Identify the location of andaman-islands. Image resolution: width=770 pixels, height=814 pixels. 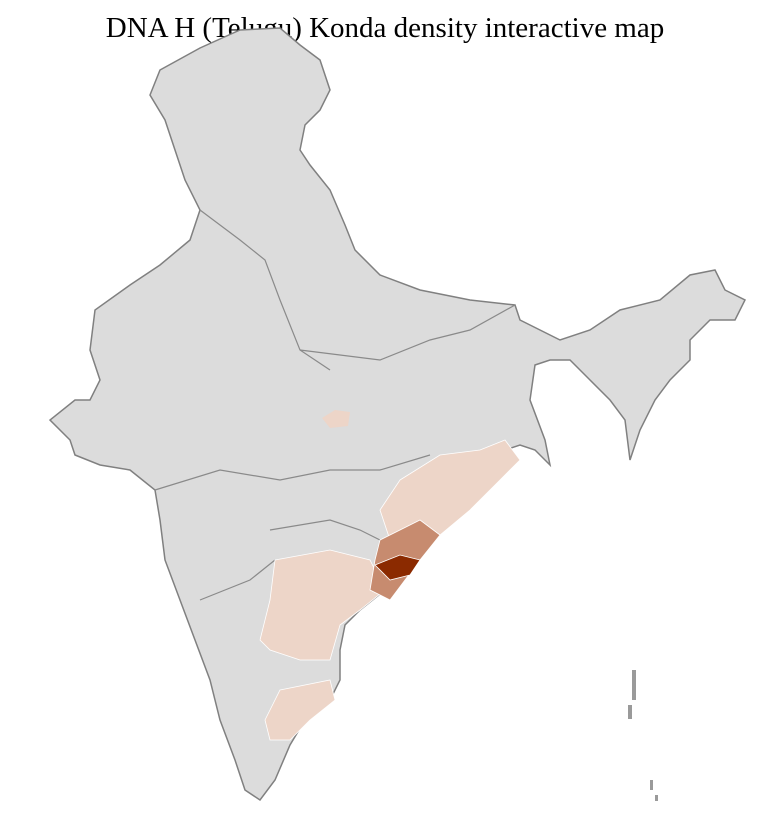
(643, 735).